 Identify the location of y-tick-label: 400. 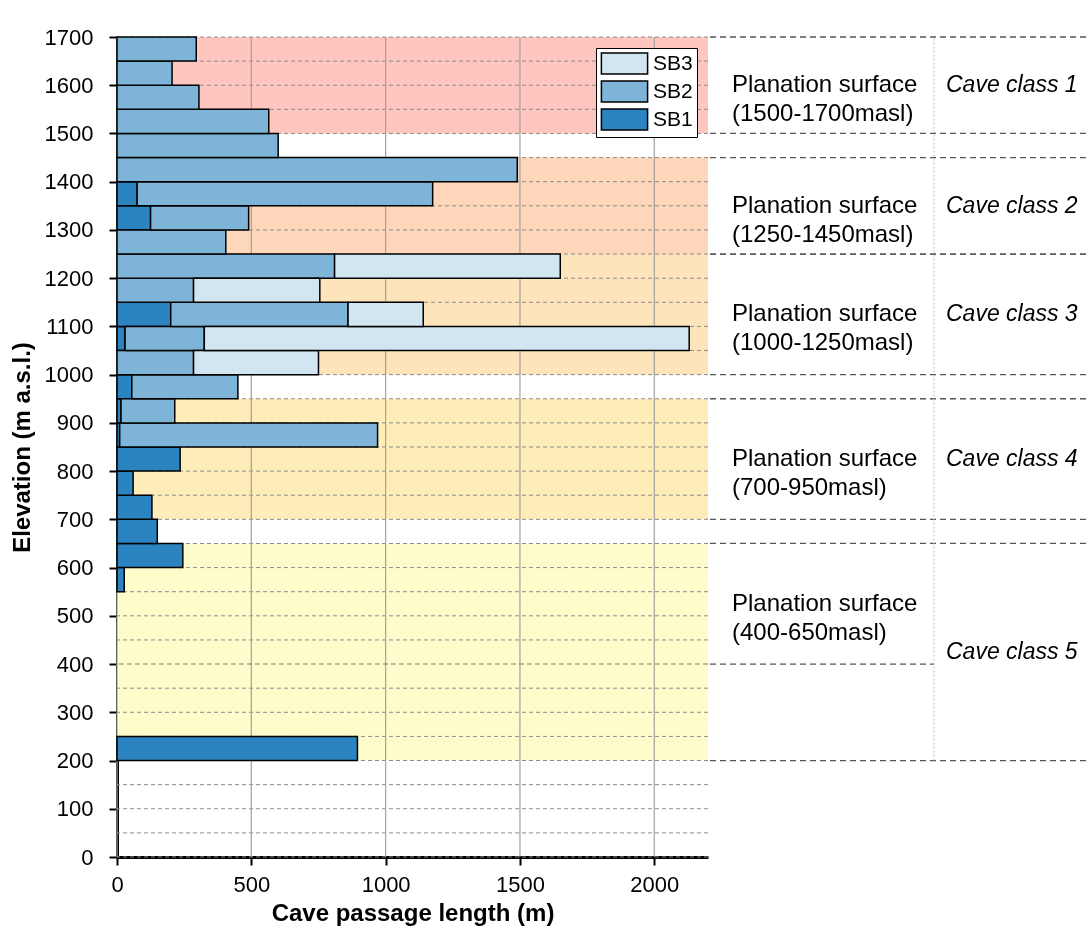
(75, 664).